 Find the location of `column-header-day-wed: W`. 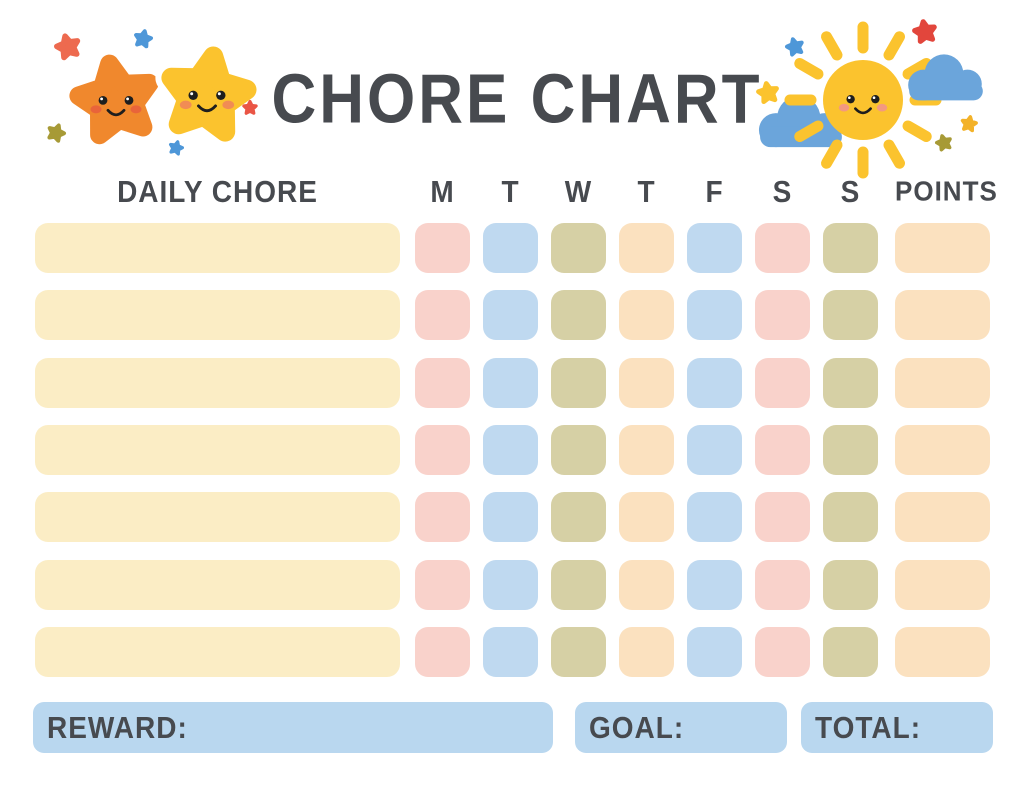

column-header-day-wed: W is located at coordinates (578, 191).